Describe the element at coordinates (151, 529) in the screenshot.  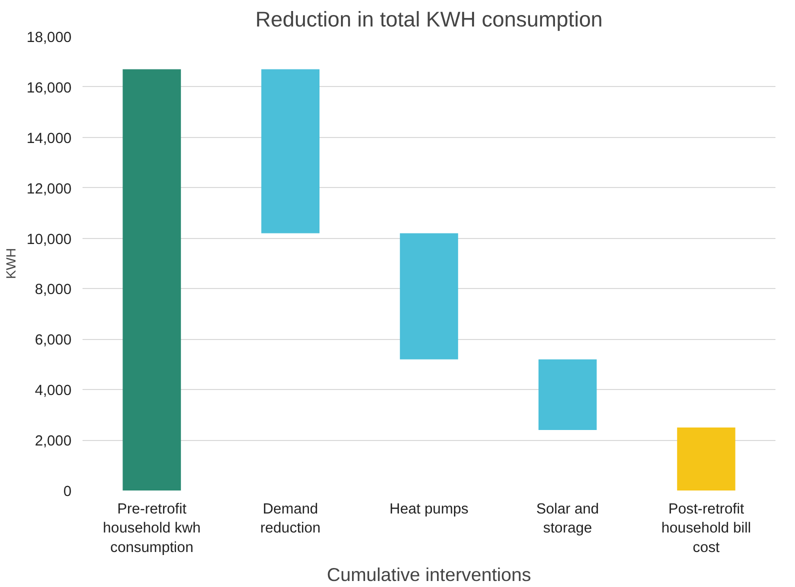
I see `x-tick-label: Pre-retrofit household kwh consumption` at that location.